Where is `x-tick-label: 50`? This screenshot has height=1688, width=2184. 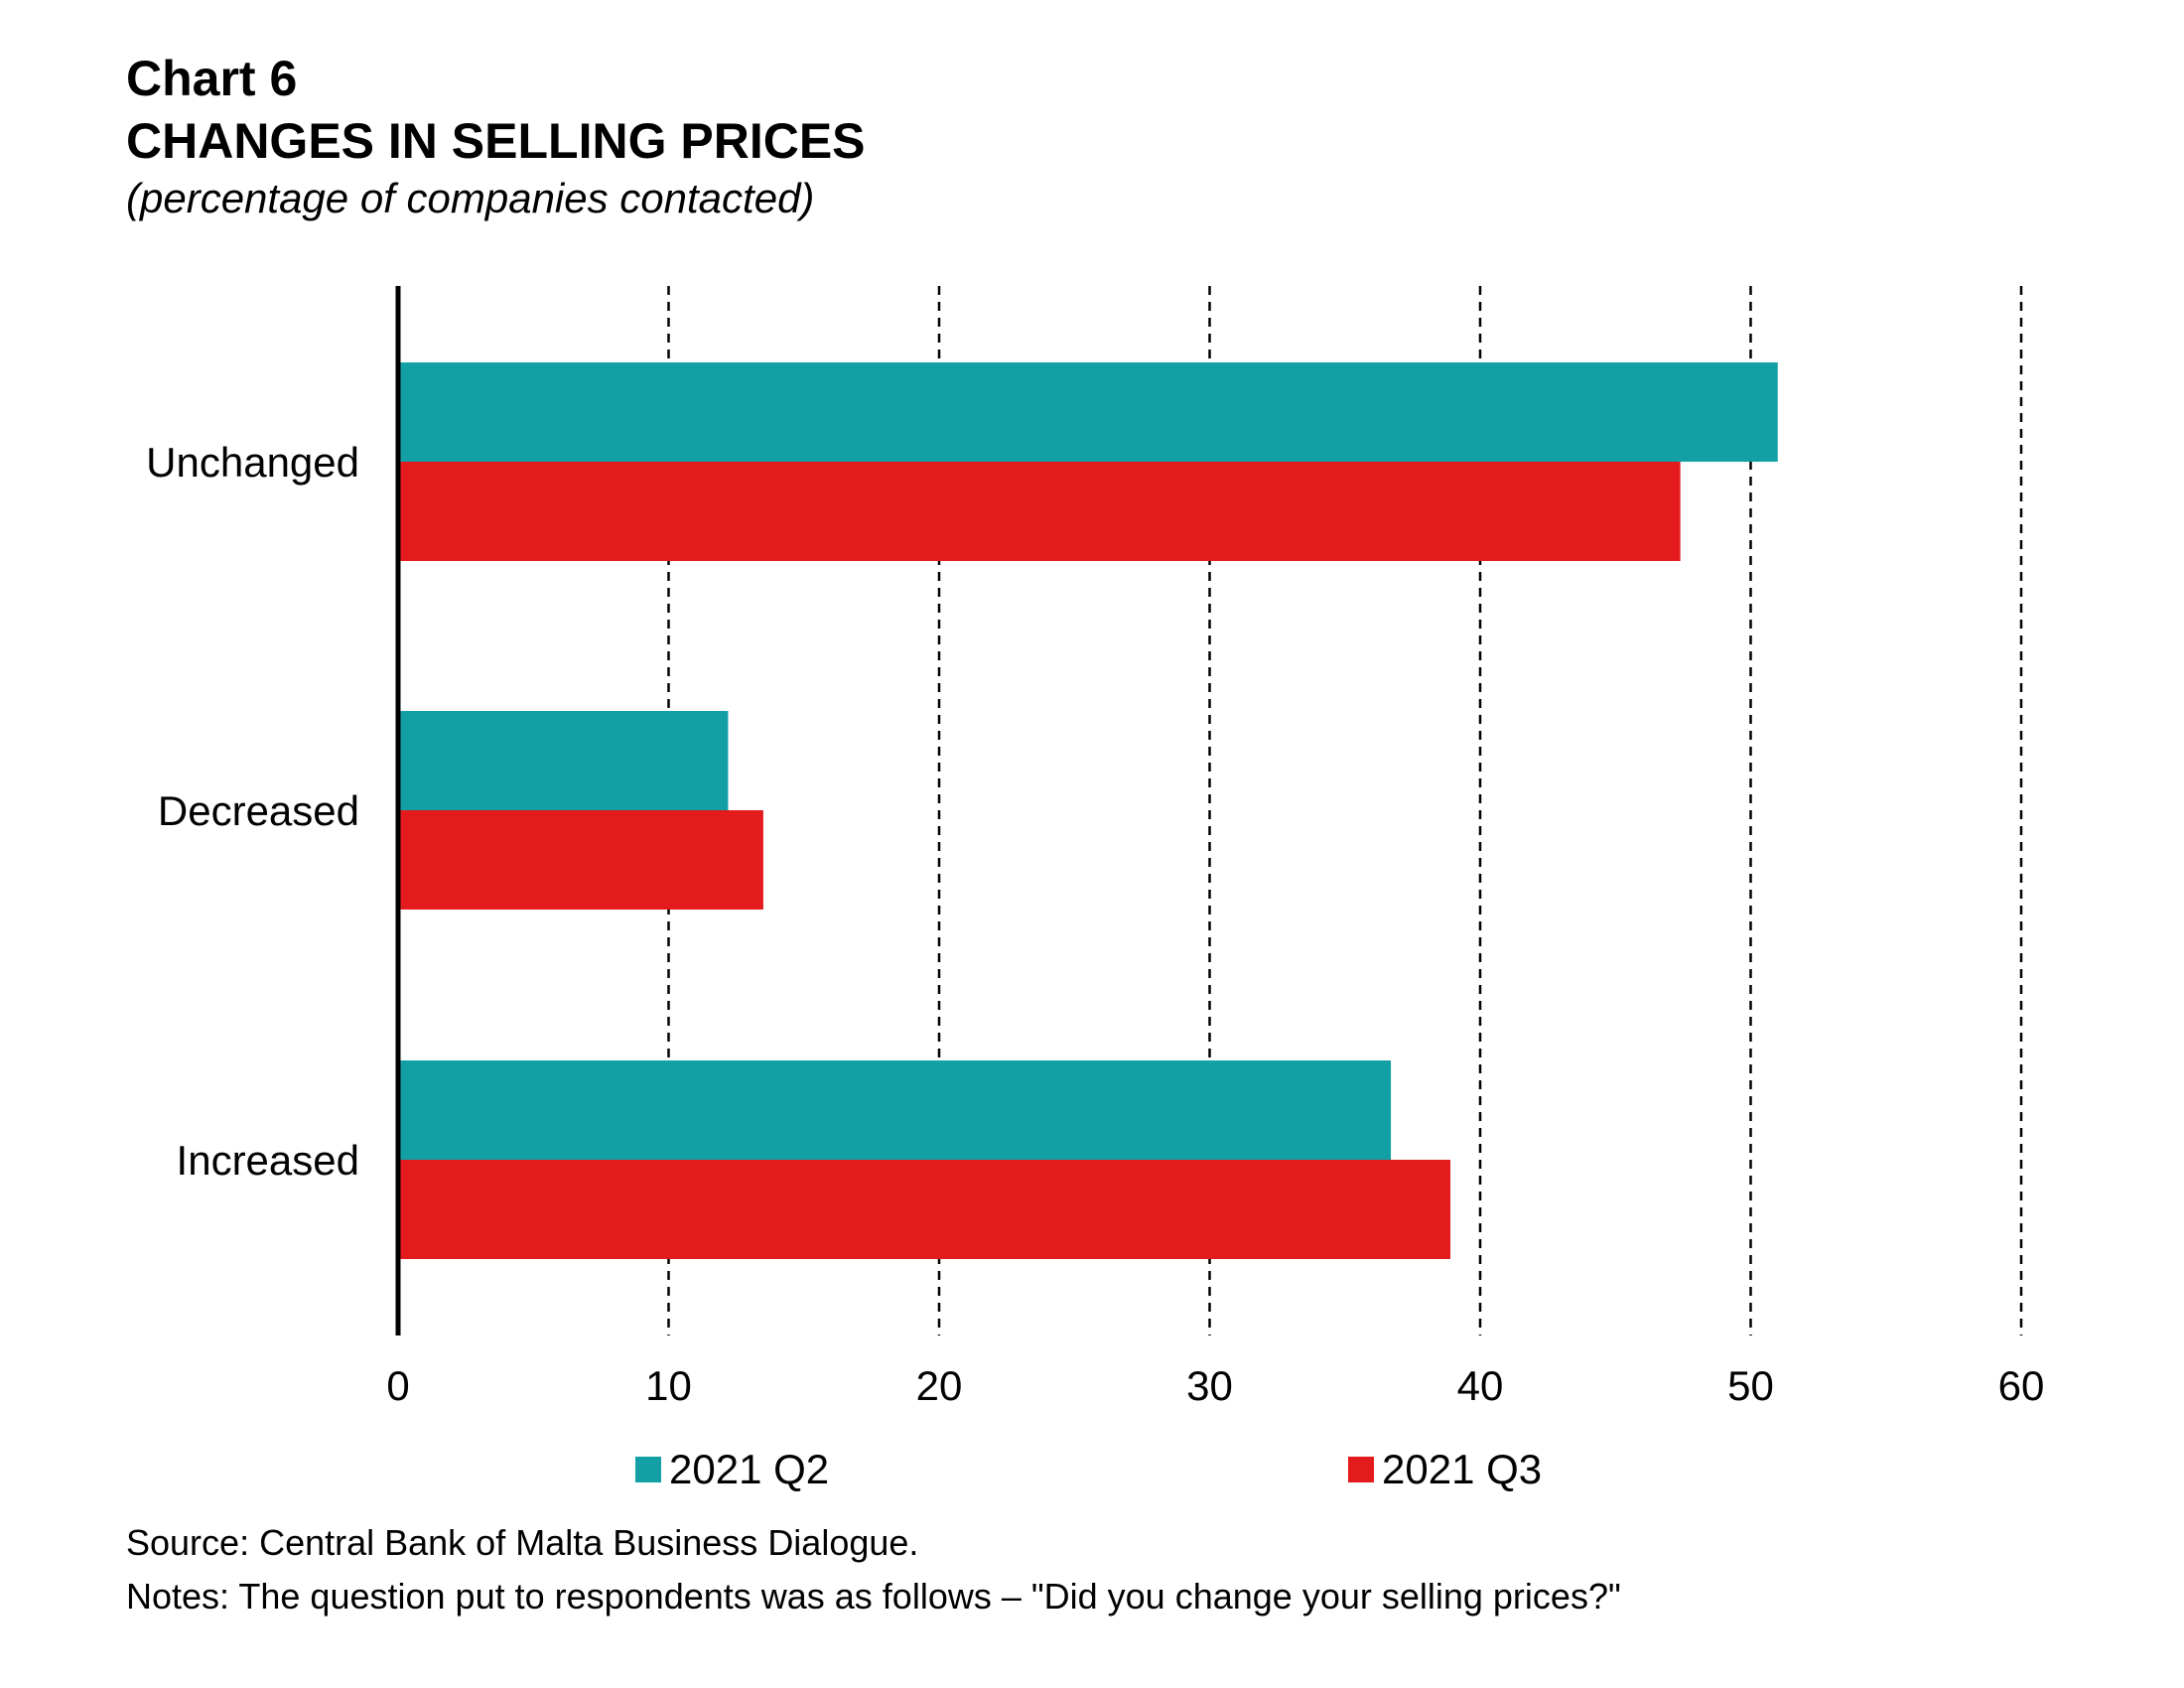
x-tick-label: 50 is located at coordinates (1750, 1385).